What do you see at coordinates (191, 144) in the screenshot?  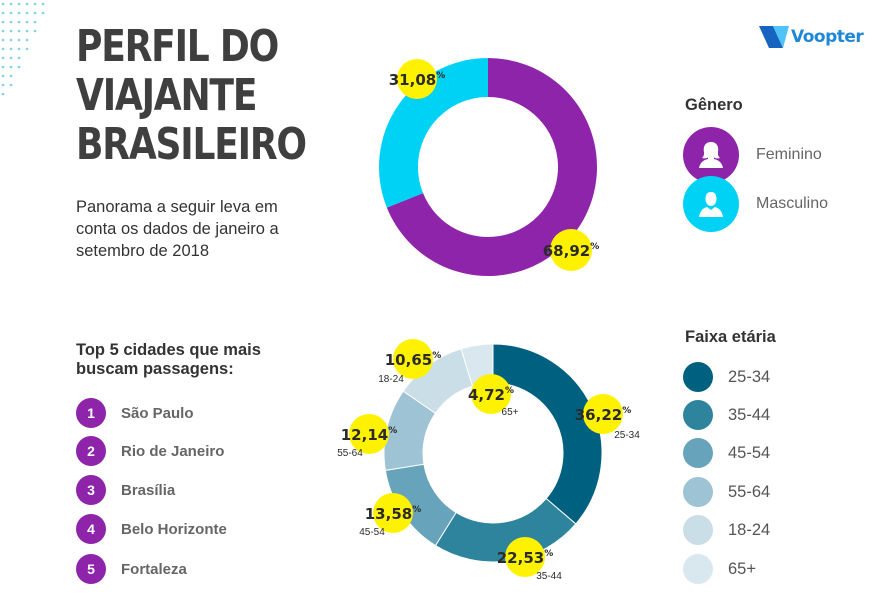 I see `title-line: BRASILEIRO` at bounding box center [191, 144].